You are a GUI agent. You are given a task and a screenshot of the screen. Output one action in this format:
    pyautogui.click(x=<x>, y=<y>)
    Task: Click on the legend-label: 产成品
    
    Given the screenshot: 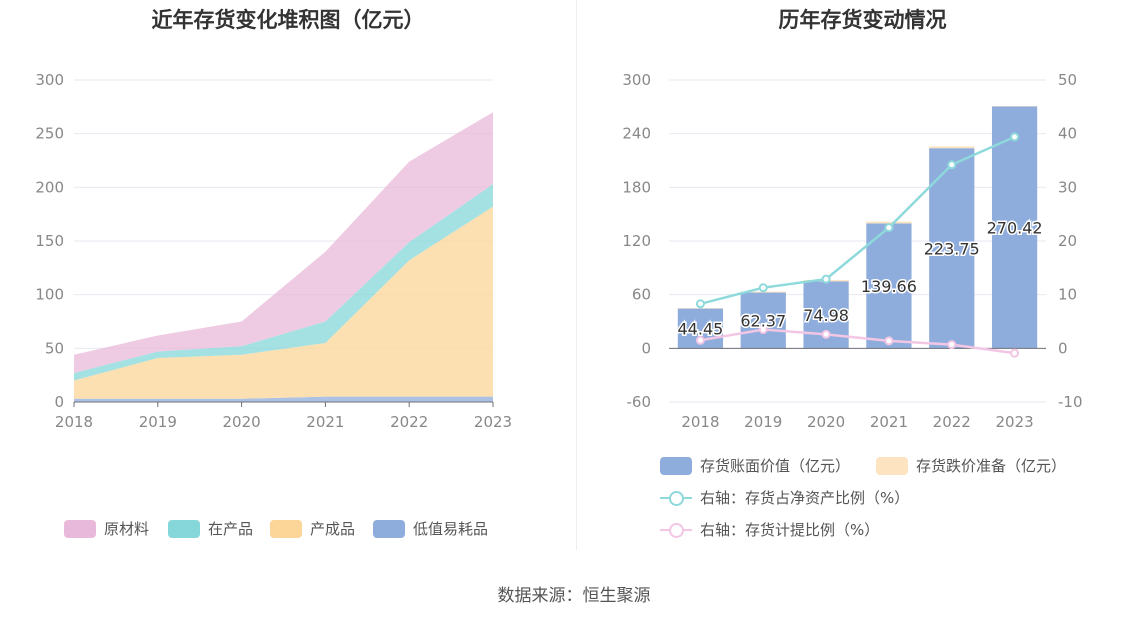 What is the action you would take?
    pyautogui.click(x=333, y=529)
    